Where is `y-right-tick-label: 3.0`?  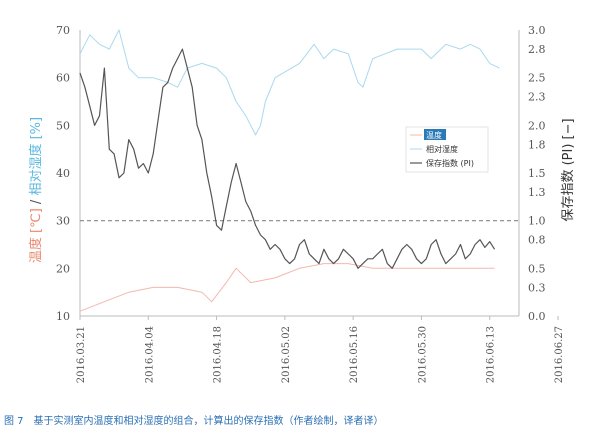 y-right-tick-label: 3.0 is located at coordinates (537, 30).